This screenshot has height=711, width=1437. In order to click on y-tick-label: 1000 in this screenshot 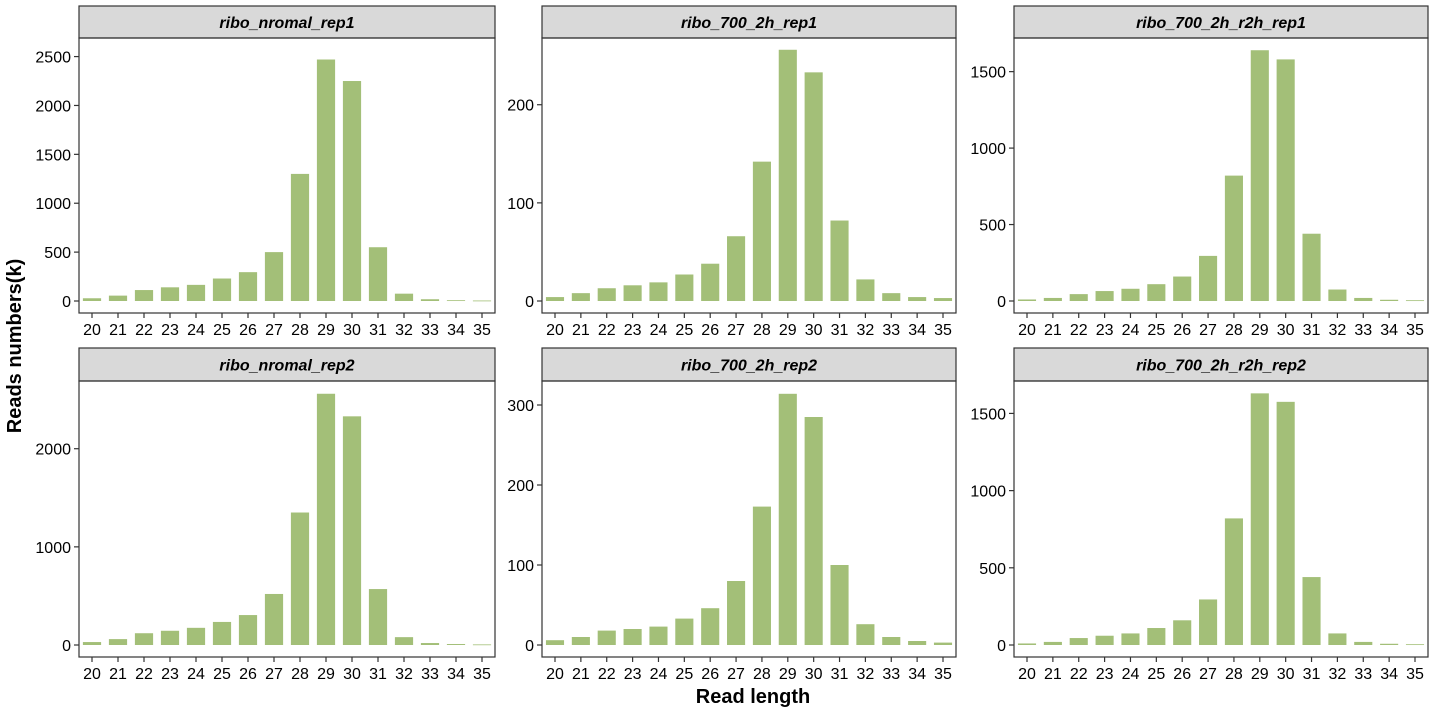, I will do `click(53, 204)`.